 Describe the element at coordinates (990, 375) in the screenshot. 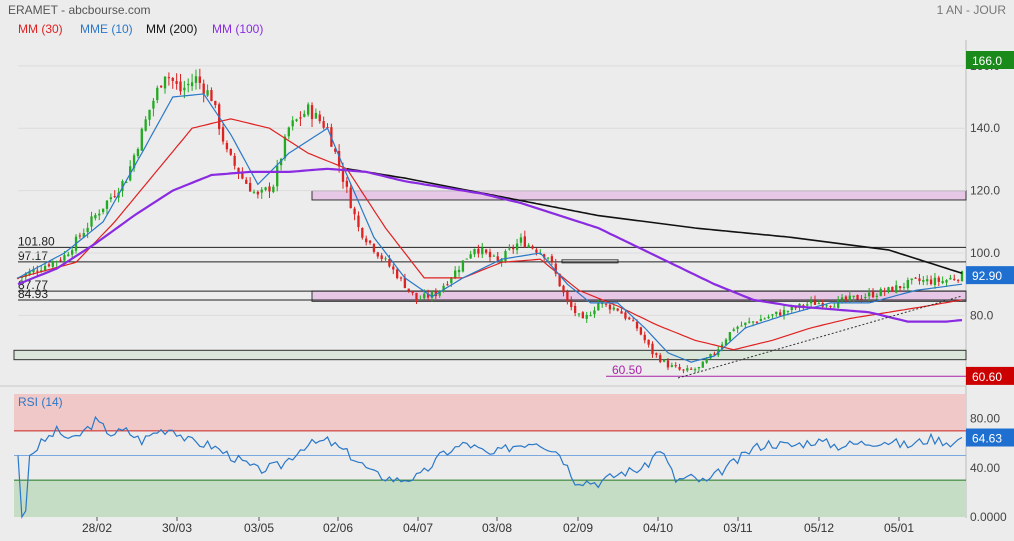

I see `price-badge` at that location.